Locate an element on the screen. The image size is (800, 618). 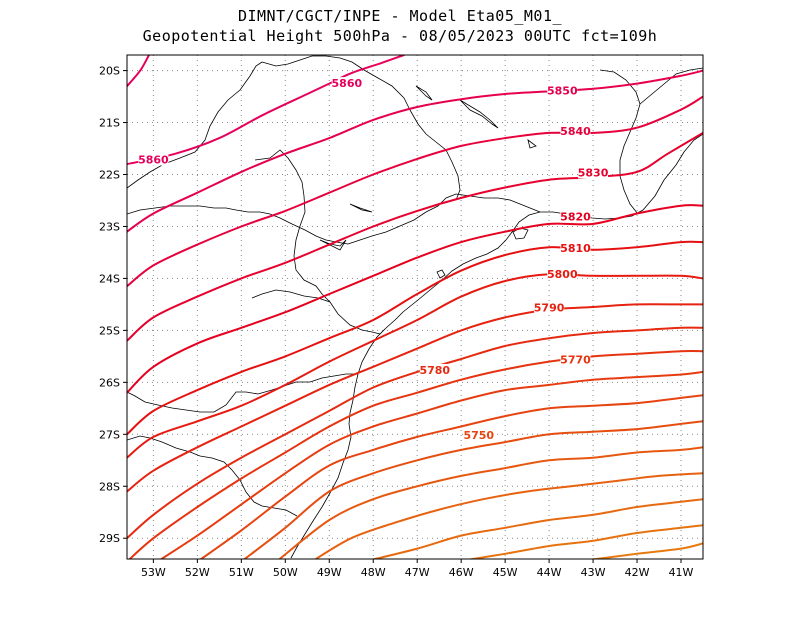
lat-tick-label: 25S is located at coordinates (109, 330).